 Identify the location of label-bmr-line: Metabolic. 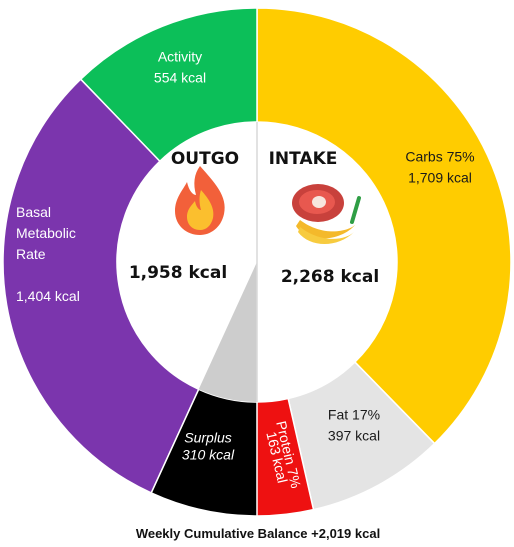
(46, 233).